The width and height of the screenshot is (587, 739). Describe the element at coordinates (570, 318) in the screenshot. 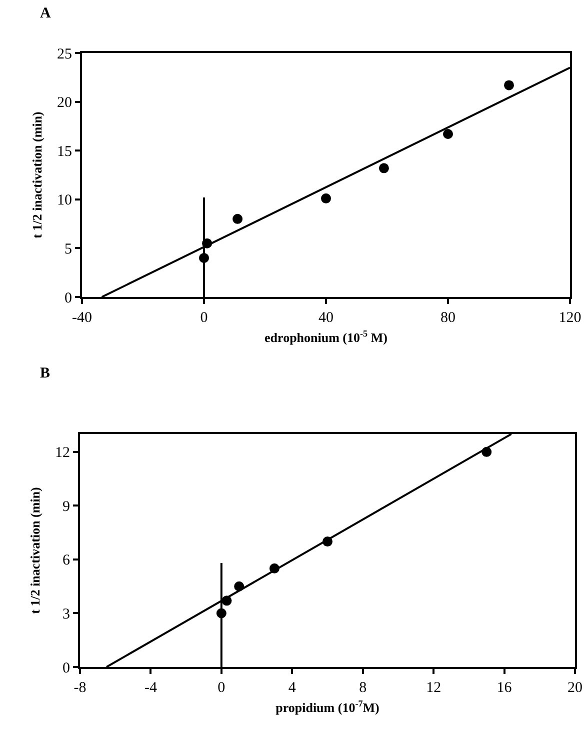

I see `x-tick-label: 120` at that location.